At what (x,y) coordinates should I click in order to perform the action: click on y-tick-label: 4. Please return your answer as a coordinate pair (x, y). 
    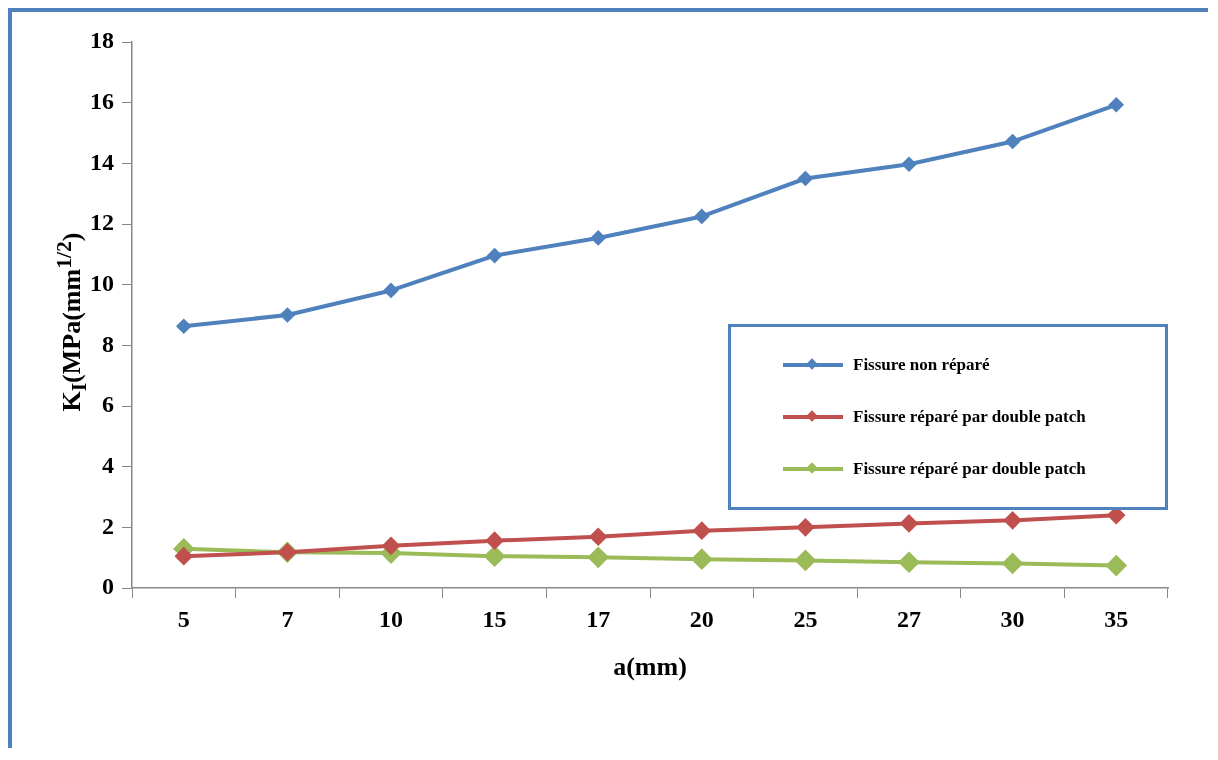
    Looking at the image, I should click on (108, 464).